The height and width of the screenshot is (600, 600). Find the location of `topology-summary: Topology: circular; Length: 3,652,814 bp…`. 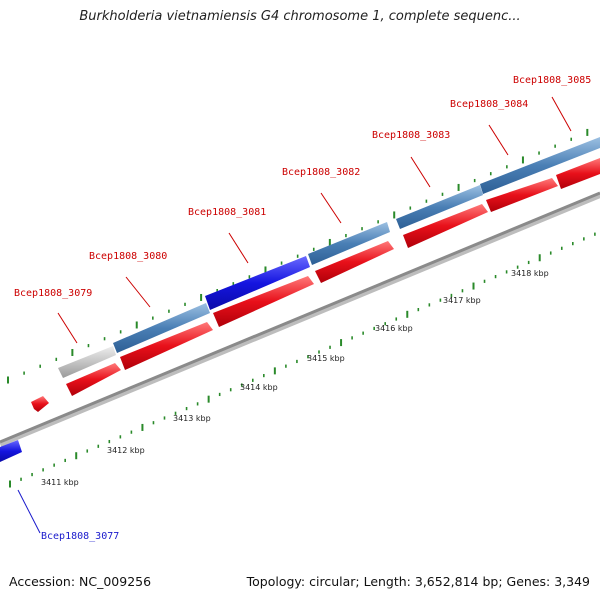

topology-summary: Topology: circular; Length: 3,652,814 bp… is located at coordinates (418, 581).